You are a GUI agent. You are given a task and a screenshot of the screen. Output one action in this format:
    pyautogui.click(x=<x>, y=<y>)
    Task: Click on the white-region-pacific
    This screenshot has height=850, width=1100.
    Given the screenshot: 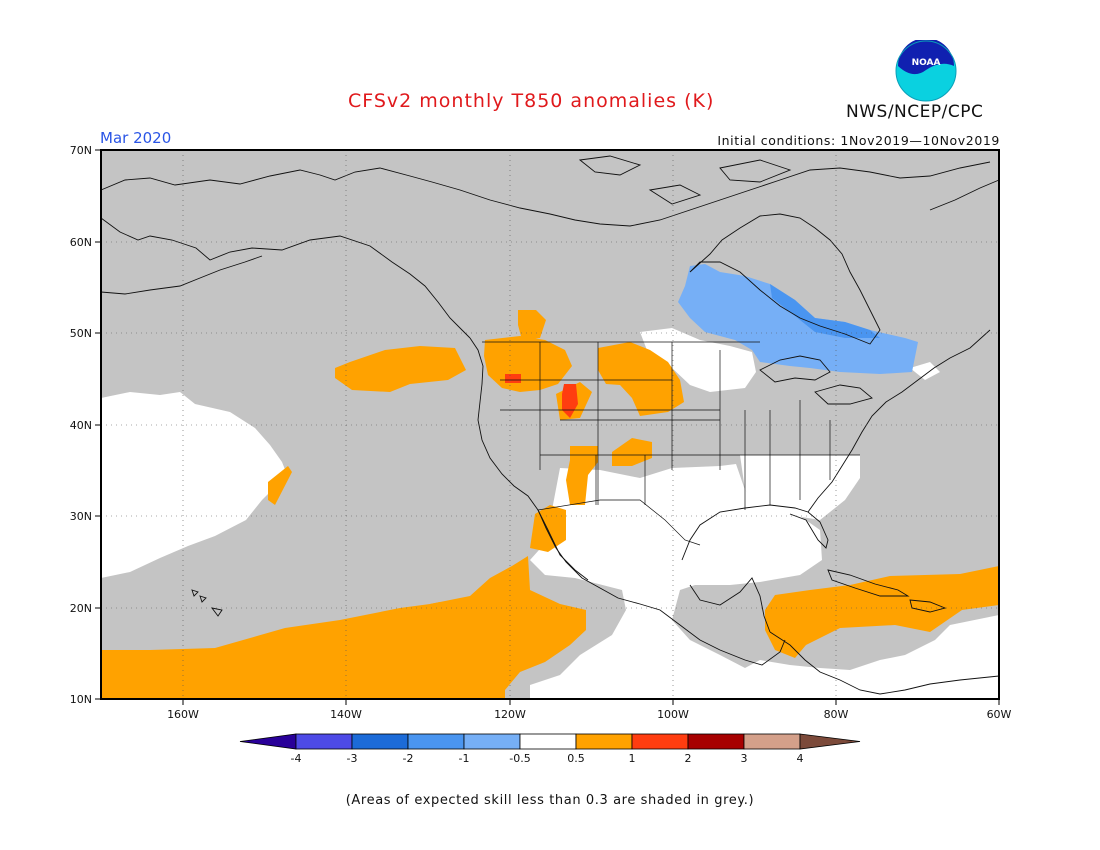 What is the action you would take?
    pyautogui.click(x=193, y=485)
    